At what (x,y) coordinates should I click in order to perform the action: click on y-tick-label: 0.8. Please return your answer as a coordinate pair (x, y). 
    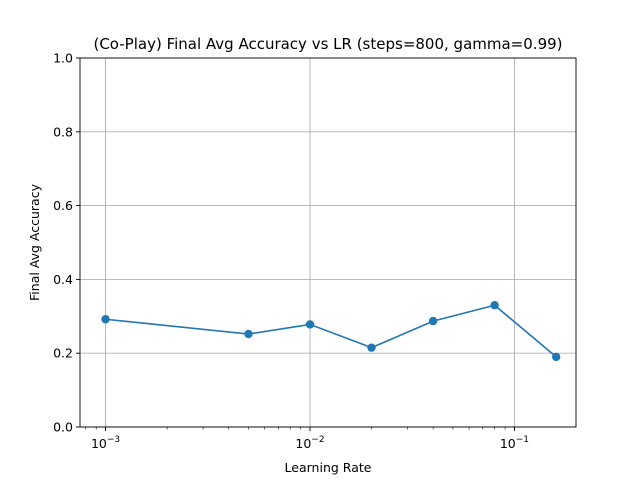
    Looking at the image, I should click on (63, 131).